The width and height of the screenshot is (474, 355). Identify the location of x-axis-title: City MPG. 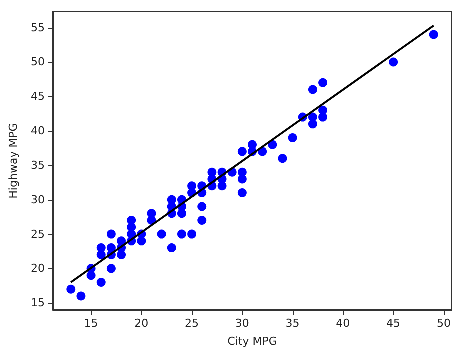
(253, 341).